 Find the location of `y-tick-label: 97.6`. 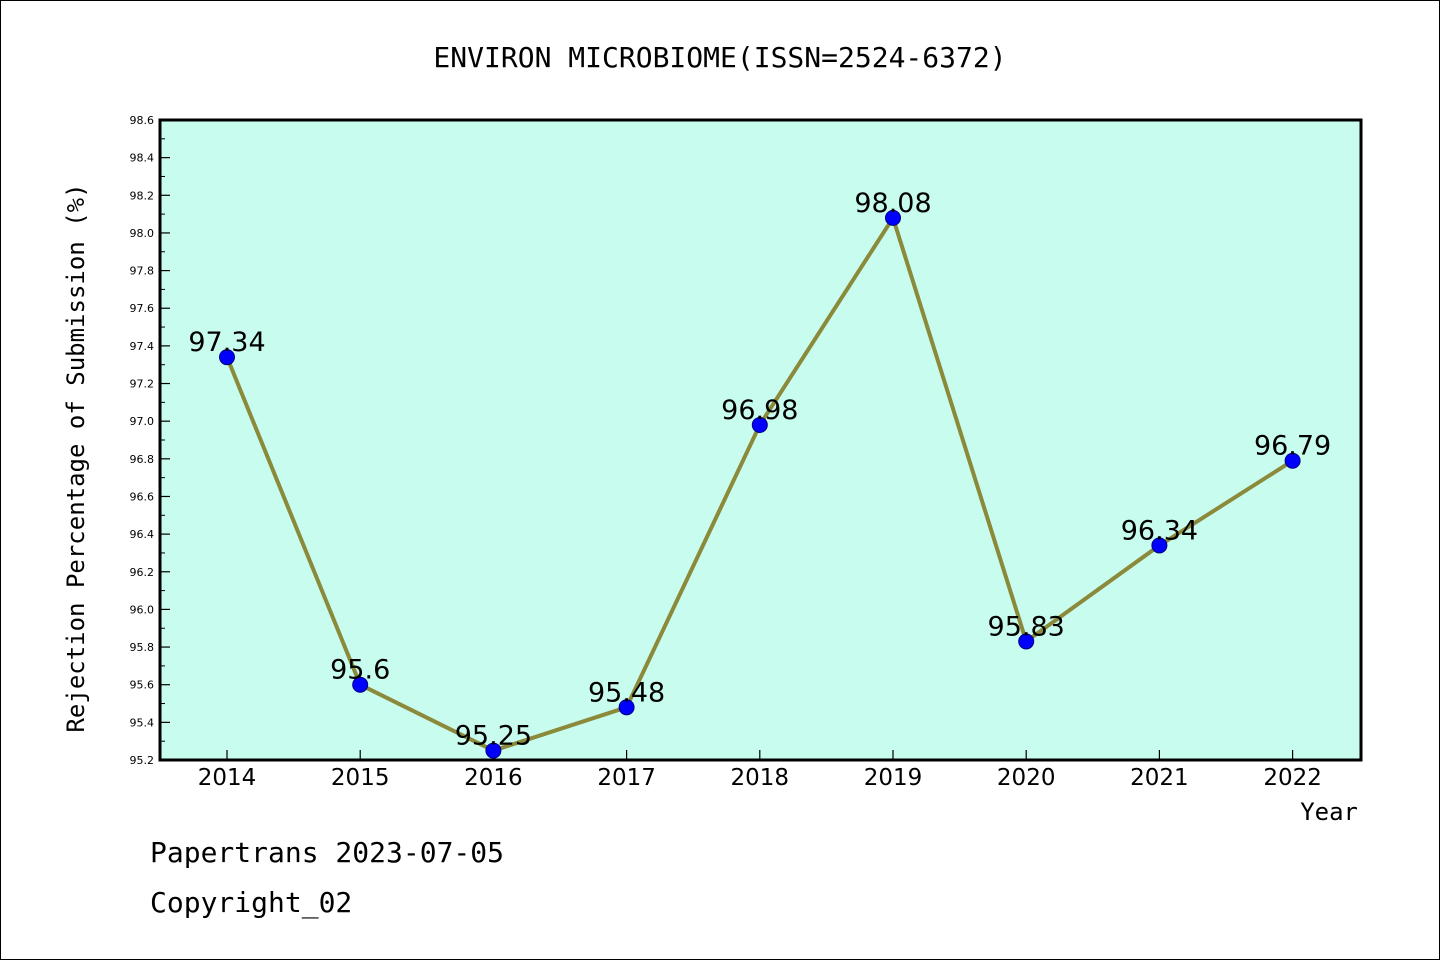

y-tick-label: 97.6 is located at coordinates (142, 308).